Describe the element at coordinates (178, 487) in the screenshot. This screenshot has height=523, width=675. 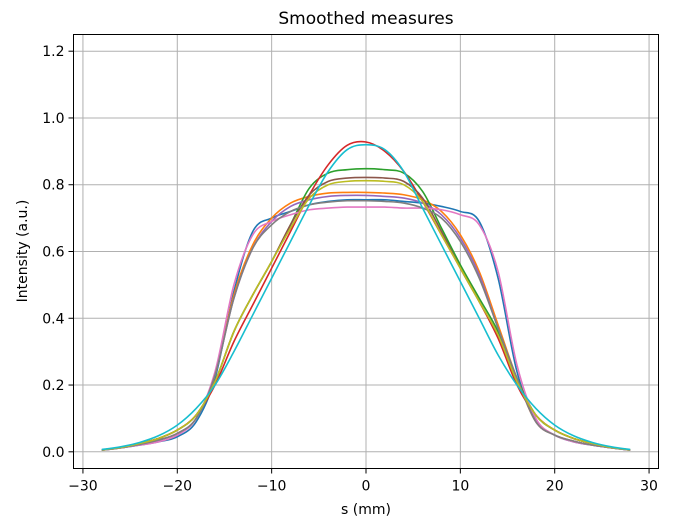
I see `x-tick-label: −20` at that location.